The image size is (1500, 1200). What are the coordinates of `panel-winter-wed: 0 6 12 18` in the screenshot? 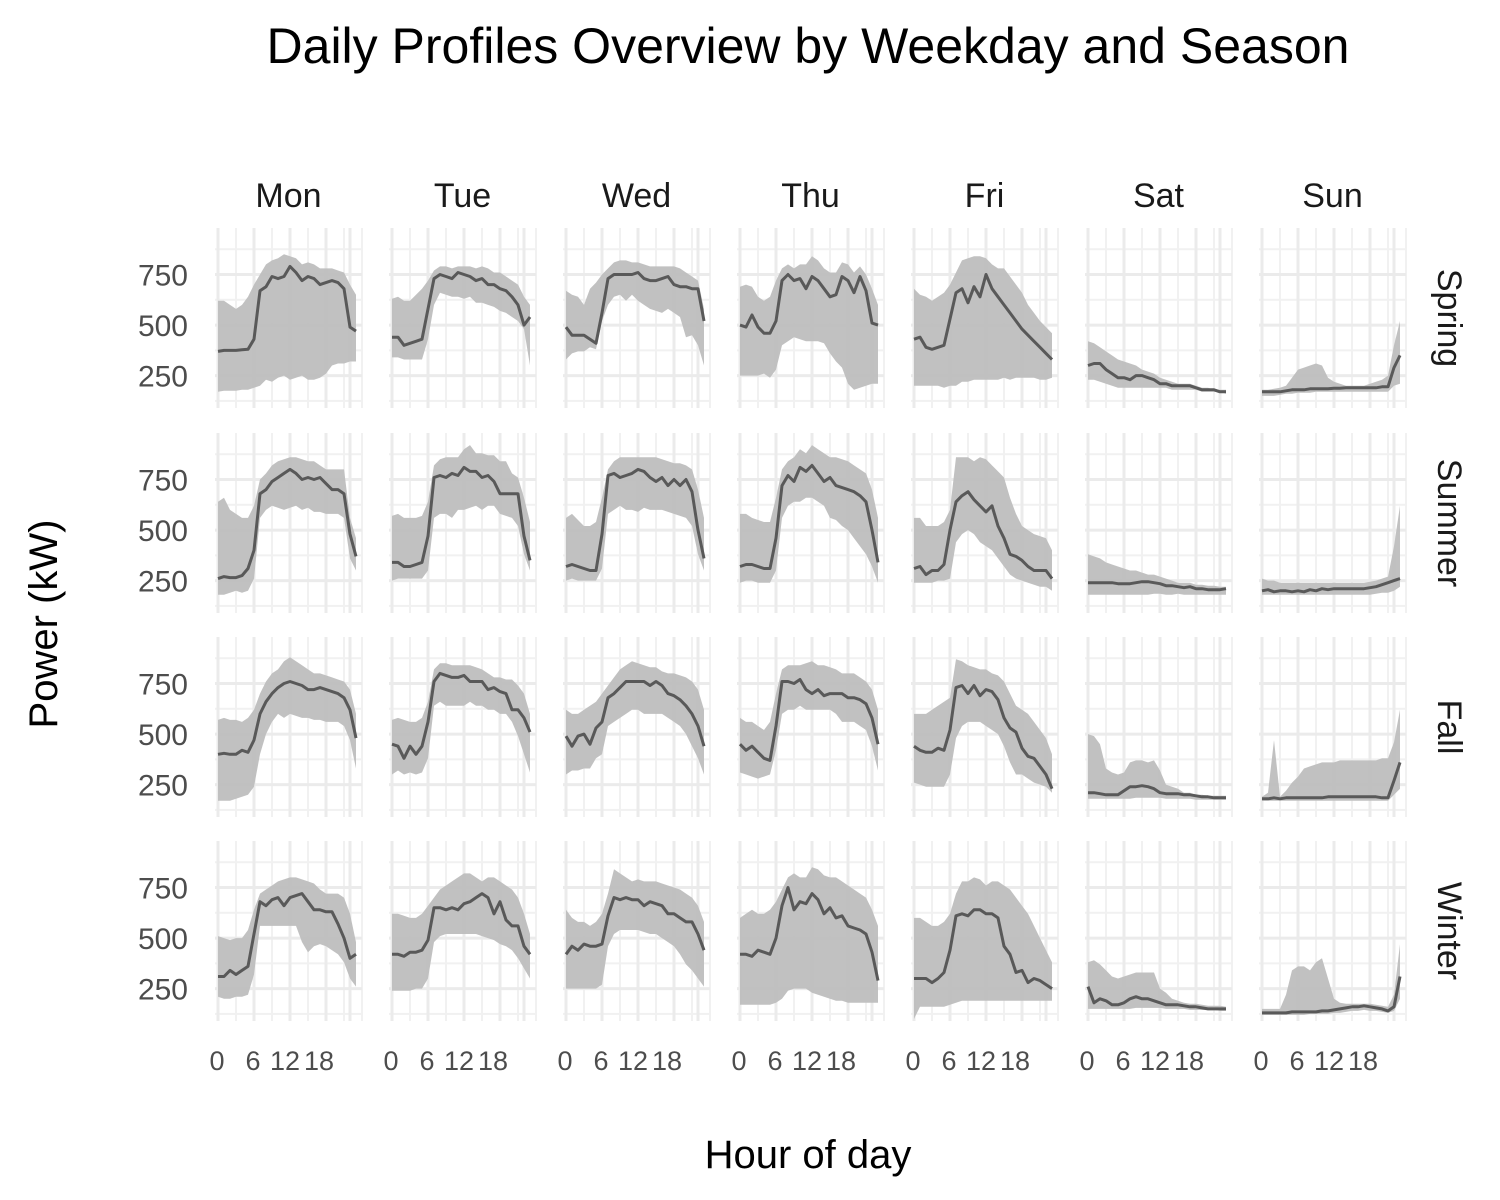 It's located at (634, 958).